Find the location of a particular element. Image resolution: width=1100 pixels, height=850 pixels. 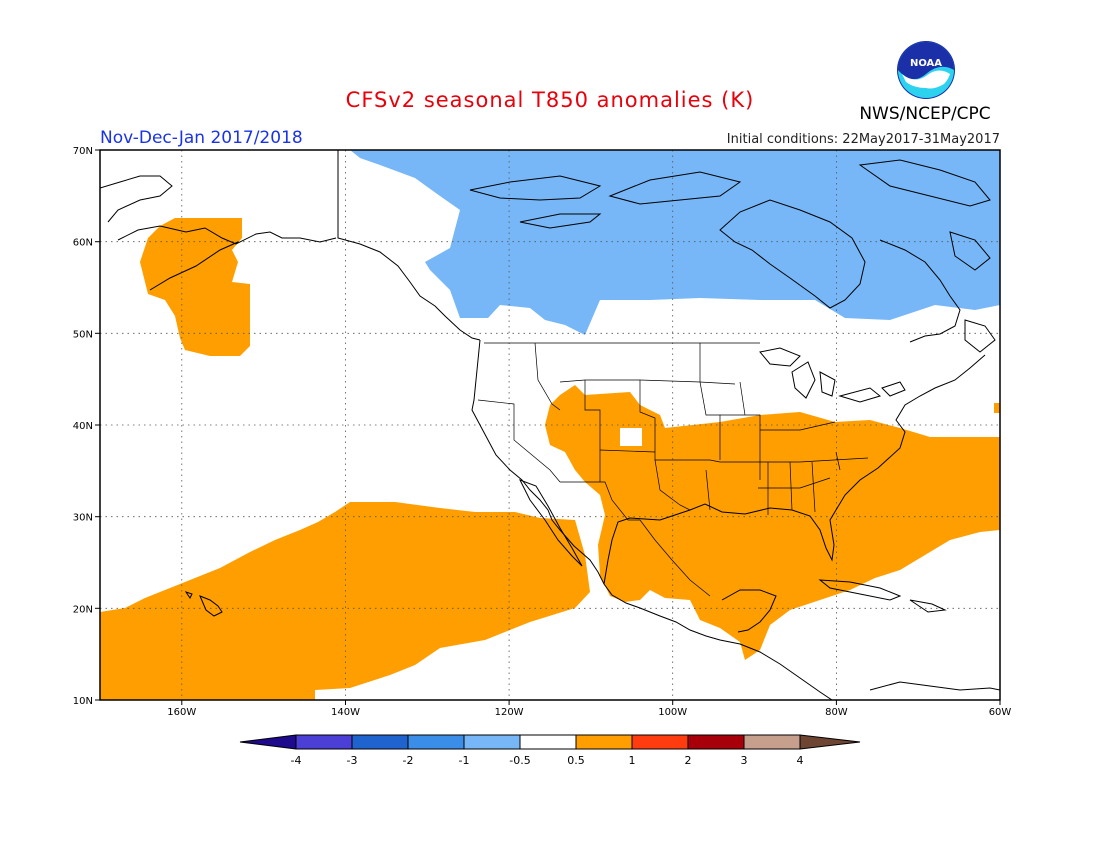

colorbar-label: -0.5 is located at coordinates (519, 760).